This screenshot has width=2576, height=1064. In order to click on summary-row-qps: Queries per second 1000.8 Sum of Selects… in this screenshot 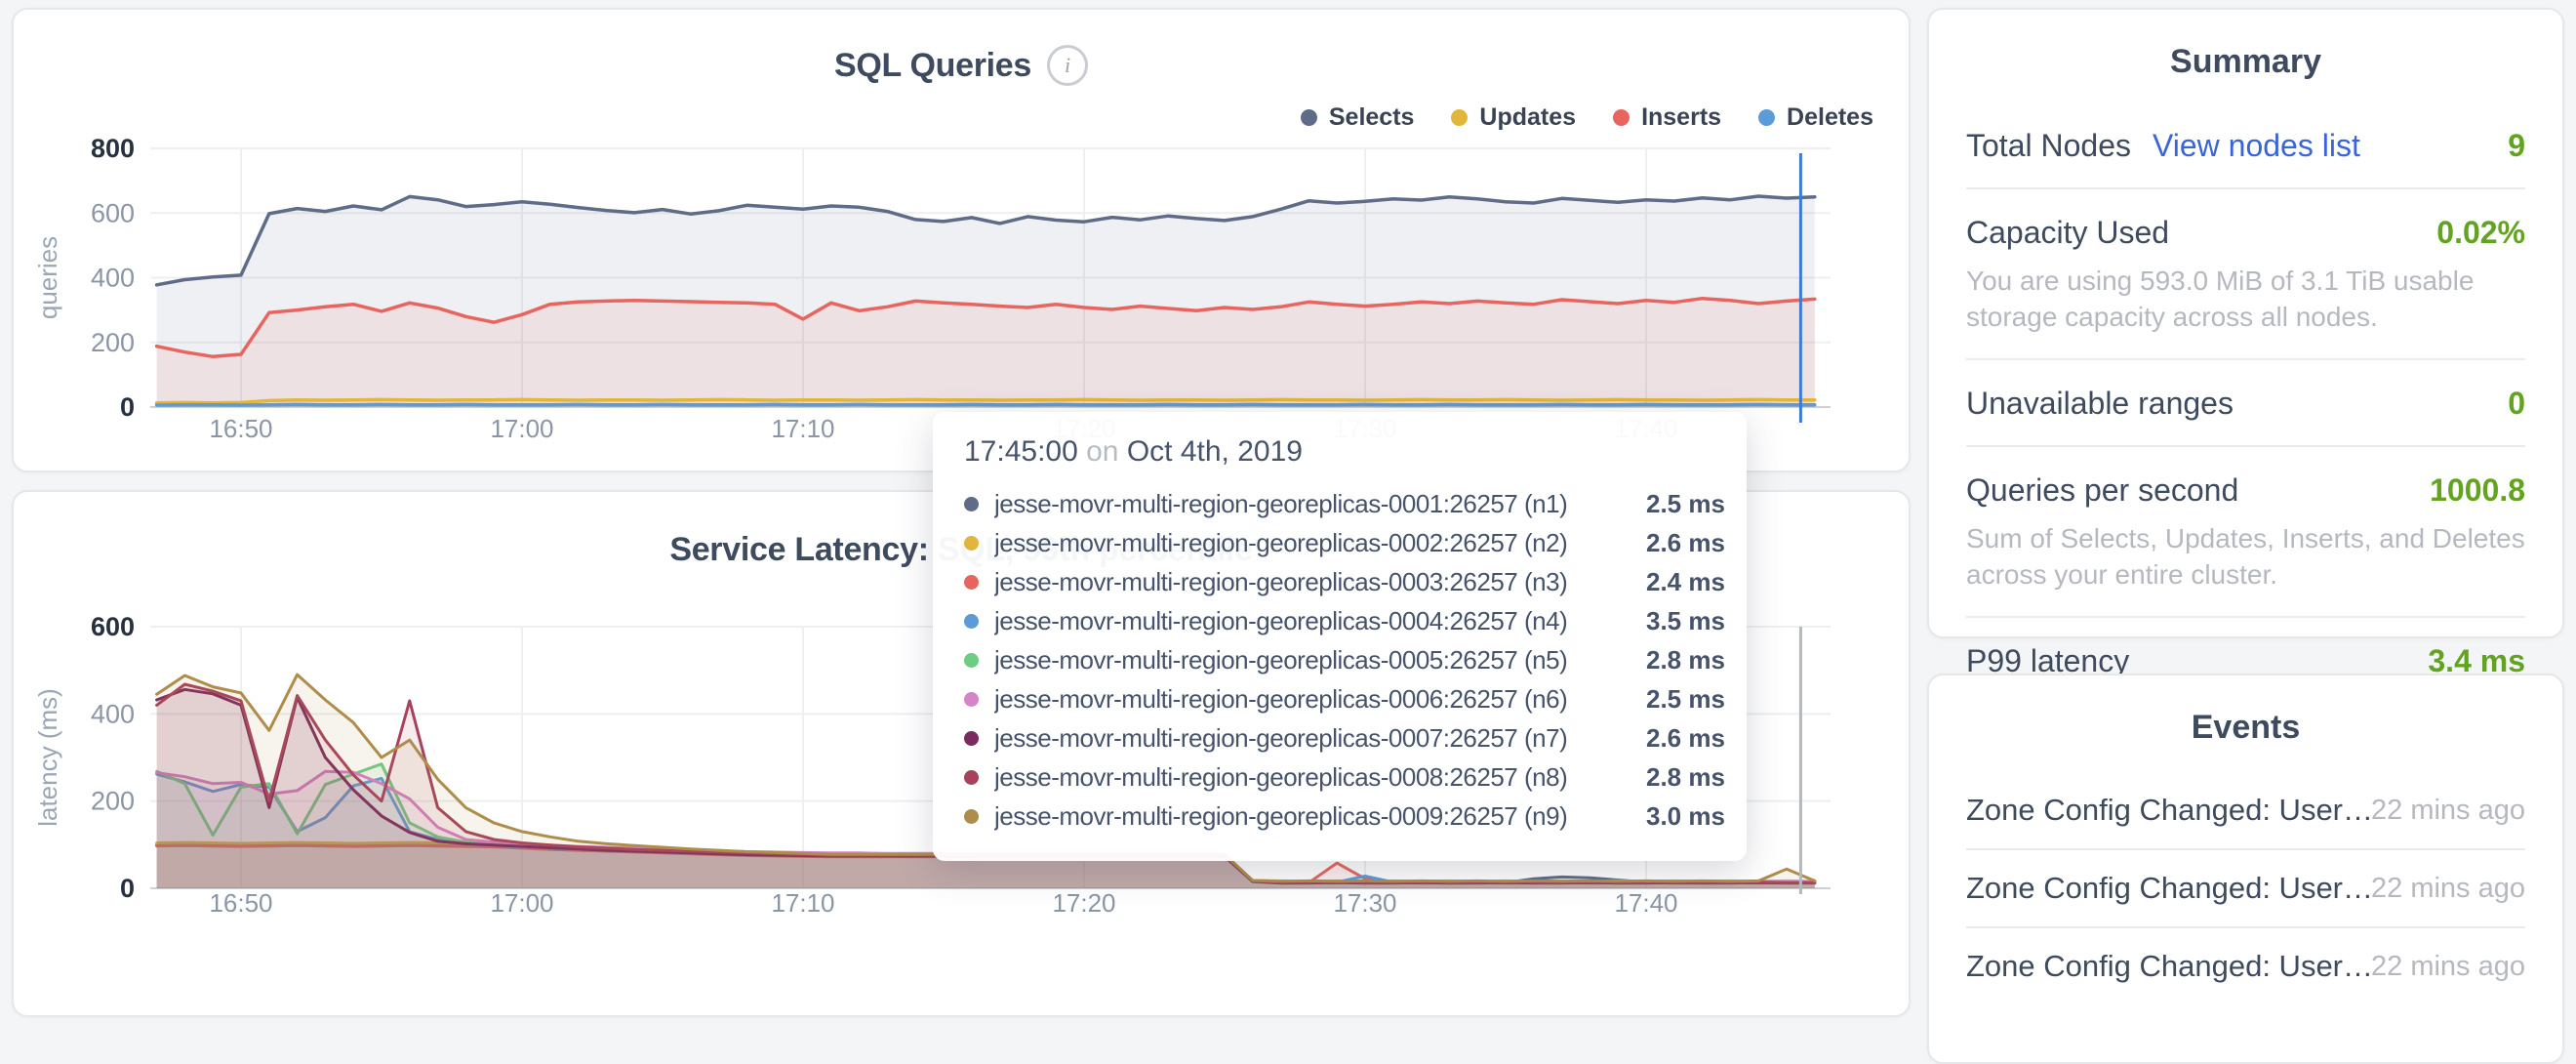, I will do `click(2245, 532)`.